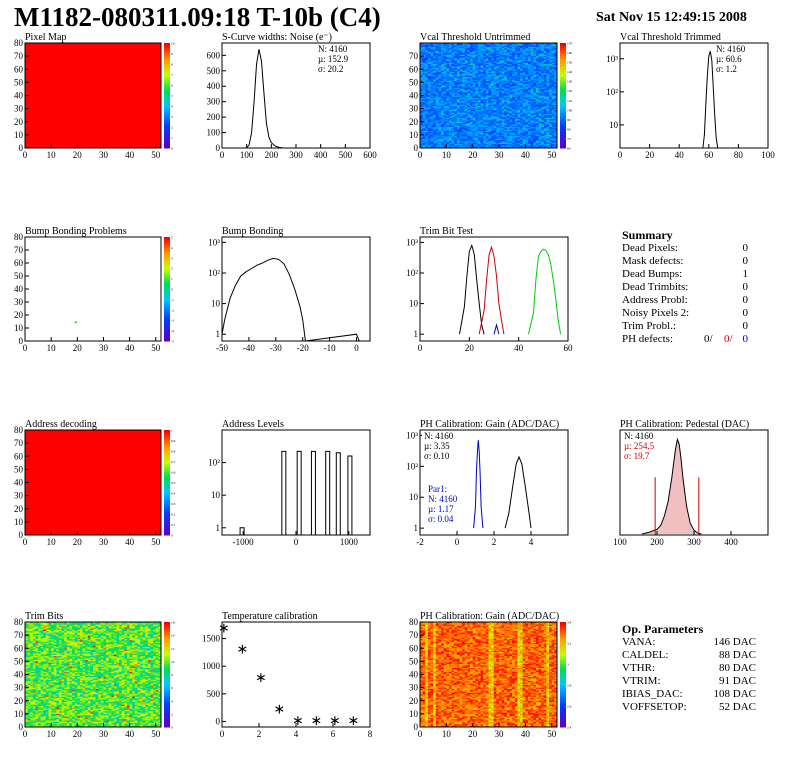 The height and width of the screenshot is (772, 796). What do you see at coordinates (218, 334) in the screenshot?
I see `y-tick-label: 1` at bounding box center [218, 334].